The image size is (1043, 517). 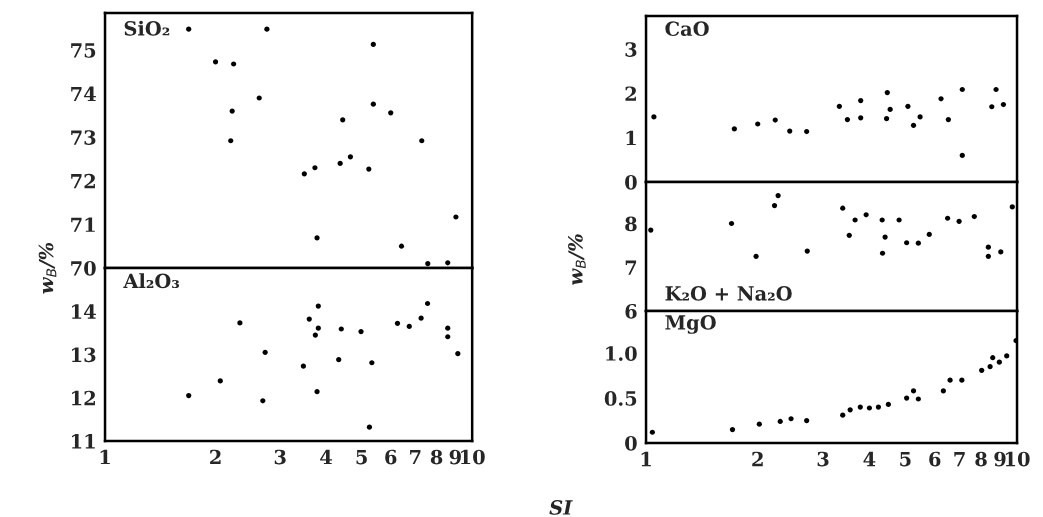 What do you see at coordinates (83, 398) in the screenshot?
I see `y-tick-label: 12` at bounding box center [83, 398].